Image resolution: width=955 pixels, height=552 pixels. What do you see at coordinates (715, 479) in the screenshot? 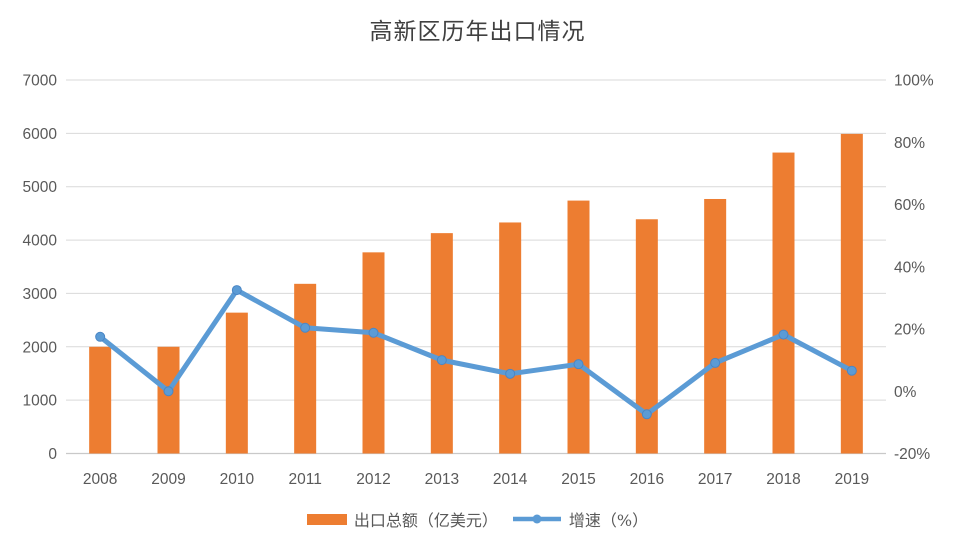
I see `x-axis-label-2017: 2017` at bounding box center [715, 479].